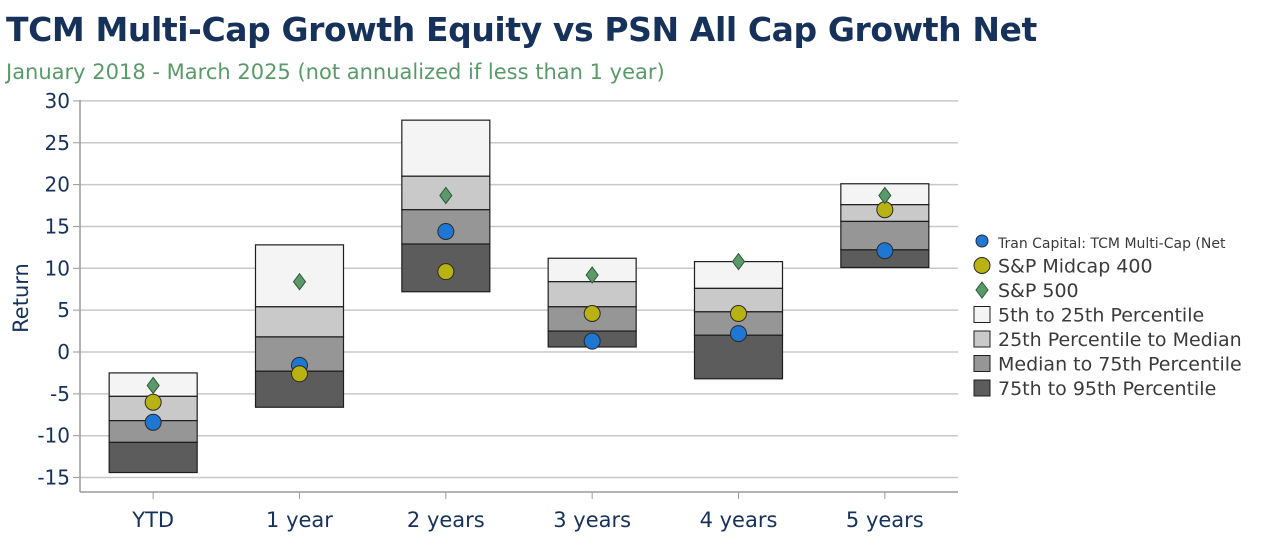  What do you see at coordinates (152, 520) in the screenshot?
I see `x-tick-label: YTD` at bounding box center [152, 520].